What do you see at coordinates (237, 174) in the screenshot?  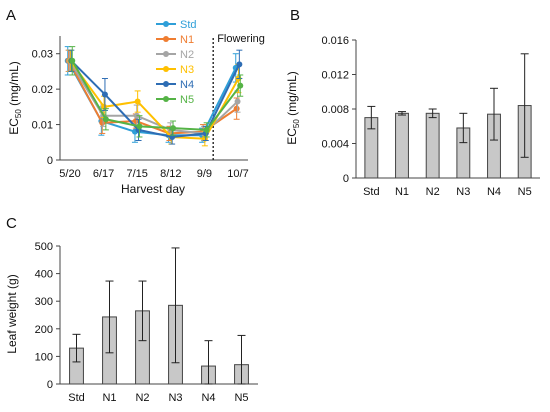 I see `a-xtick-label: 10/7` at bounding box center [237, 174].